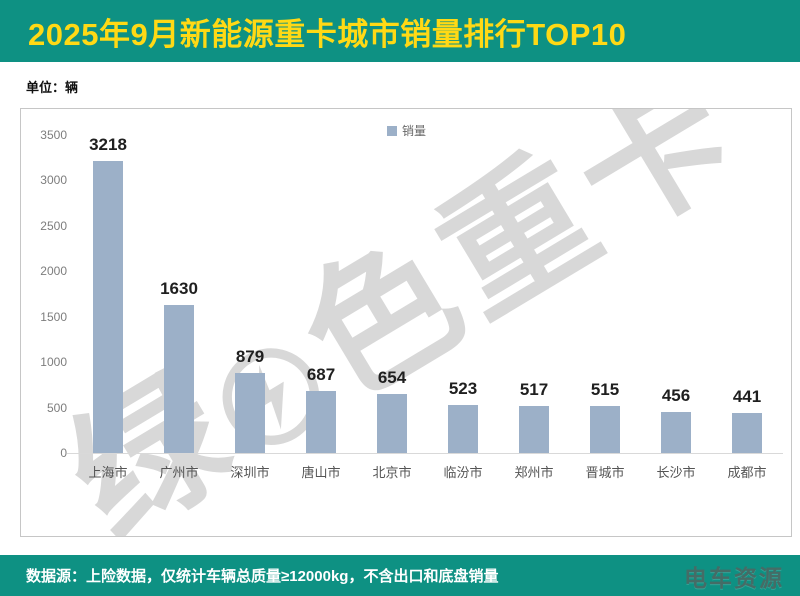 Image resolution: width=800 pixels, height=596 pixels. I want to click on bar-上海市, so click(108, 307).